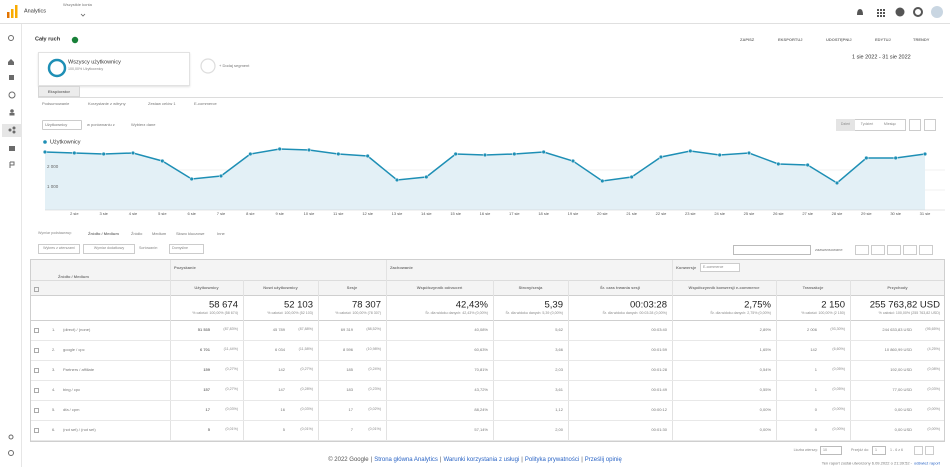 This screenshot has width=950, height=467. What do you see at coordinates (839, 39) in the screenshot?
I see `toolbar-action: UDOSTĘPNIJ` at bounding box center [839, 39].